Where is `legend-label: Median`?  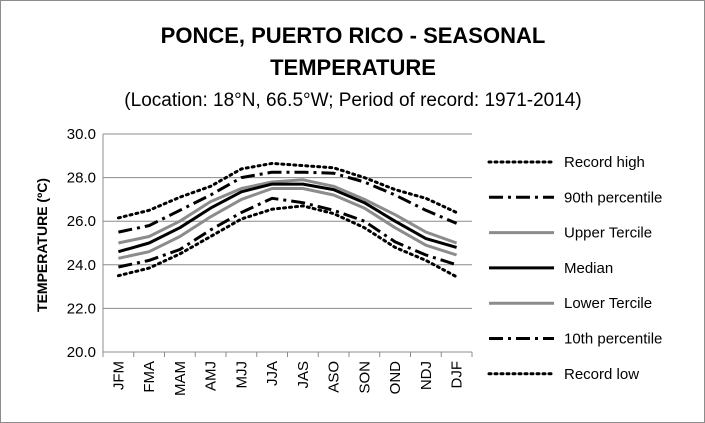 legend-label: Median is located at coordinates (588, 268).